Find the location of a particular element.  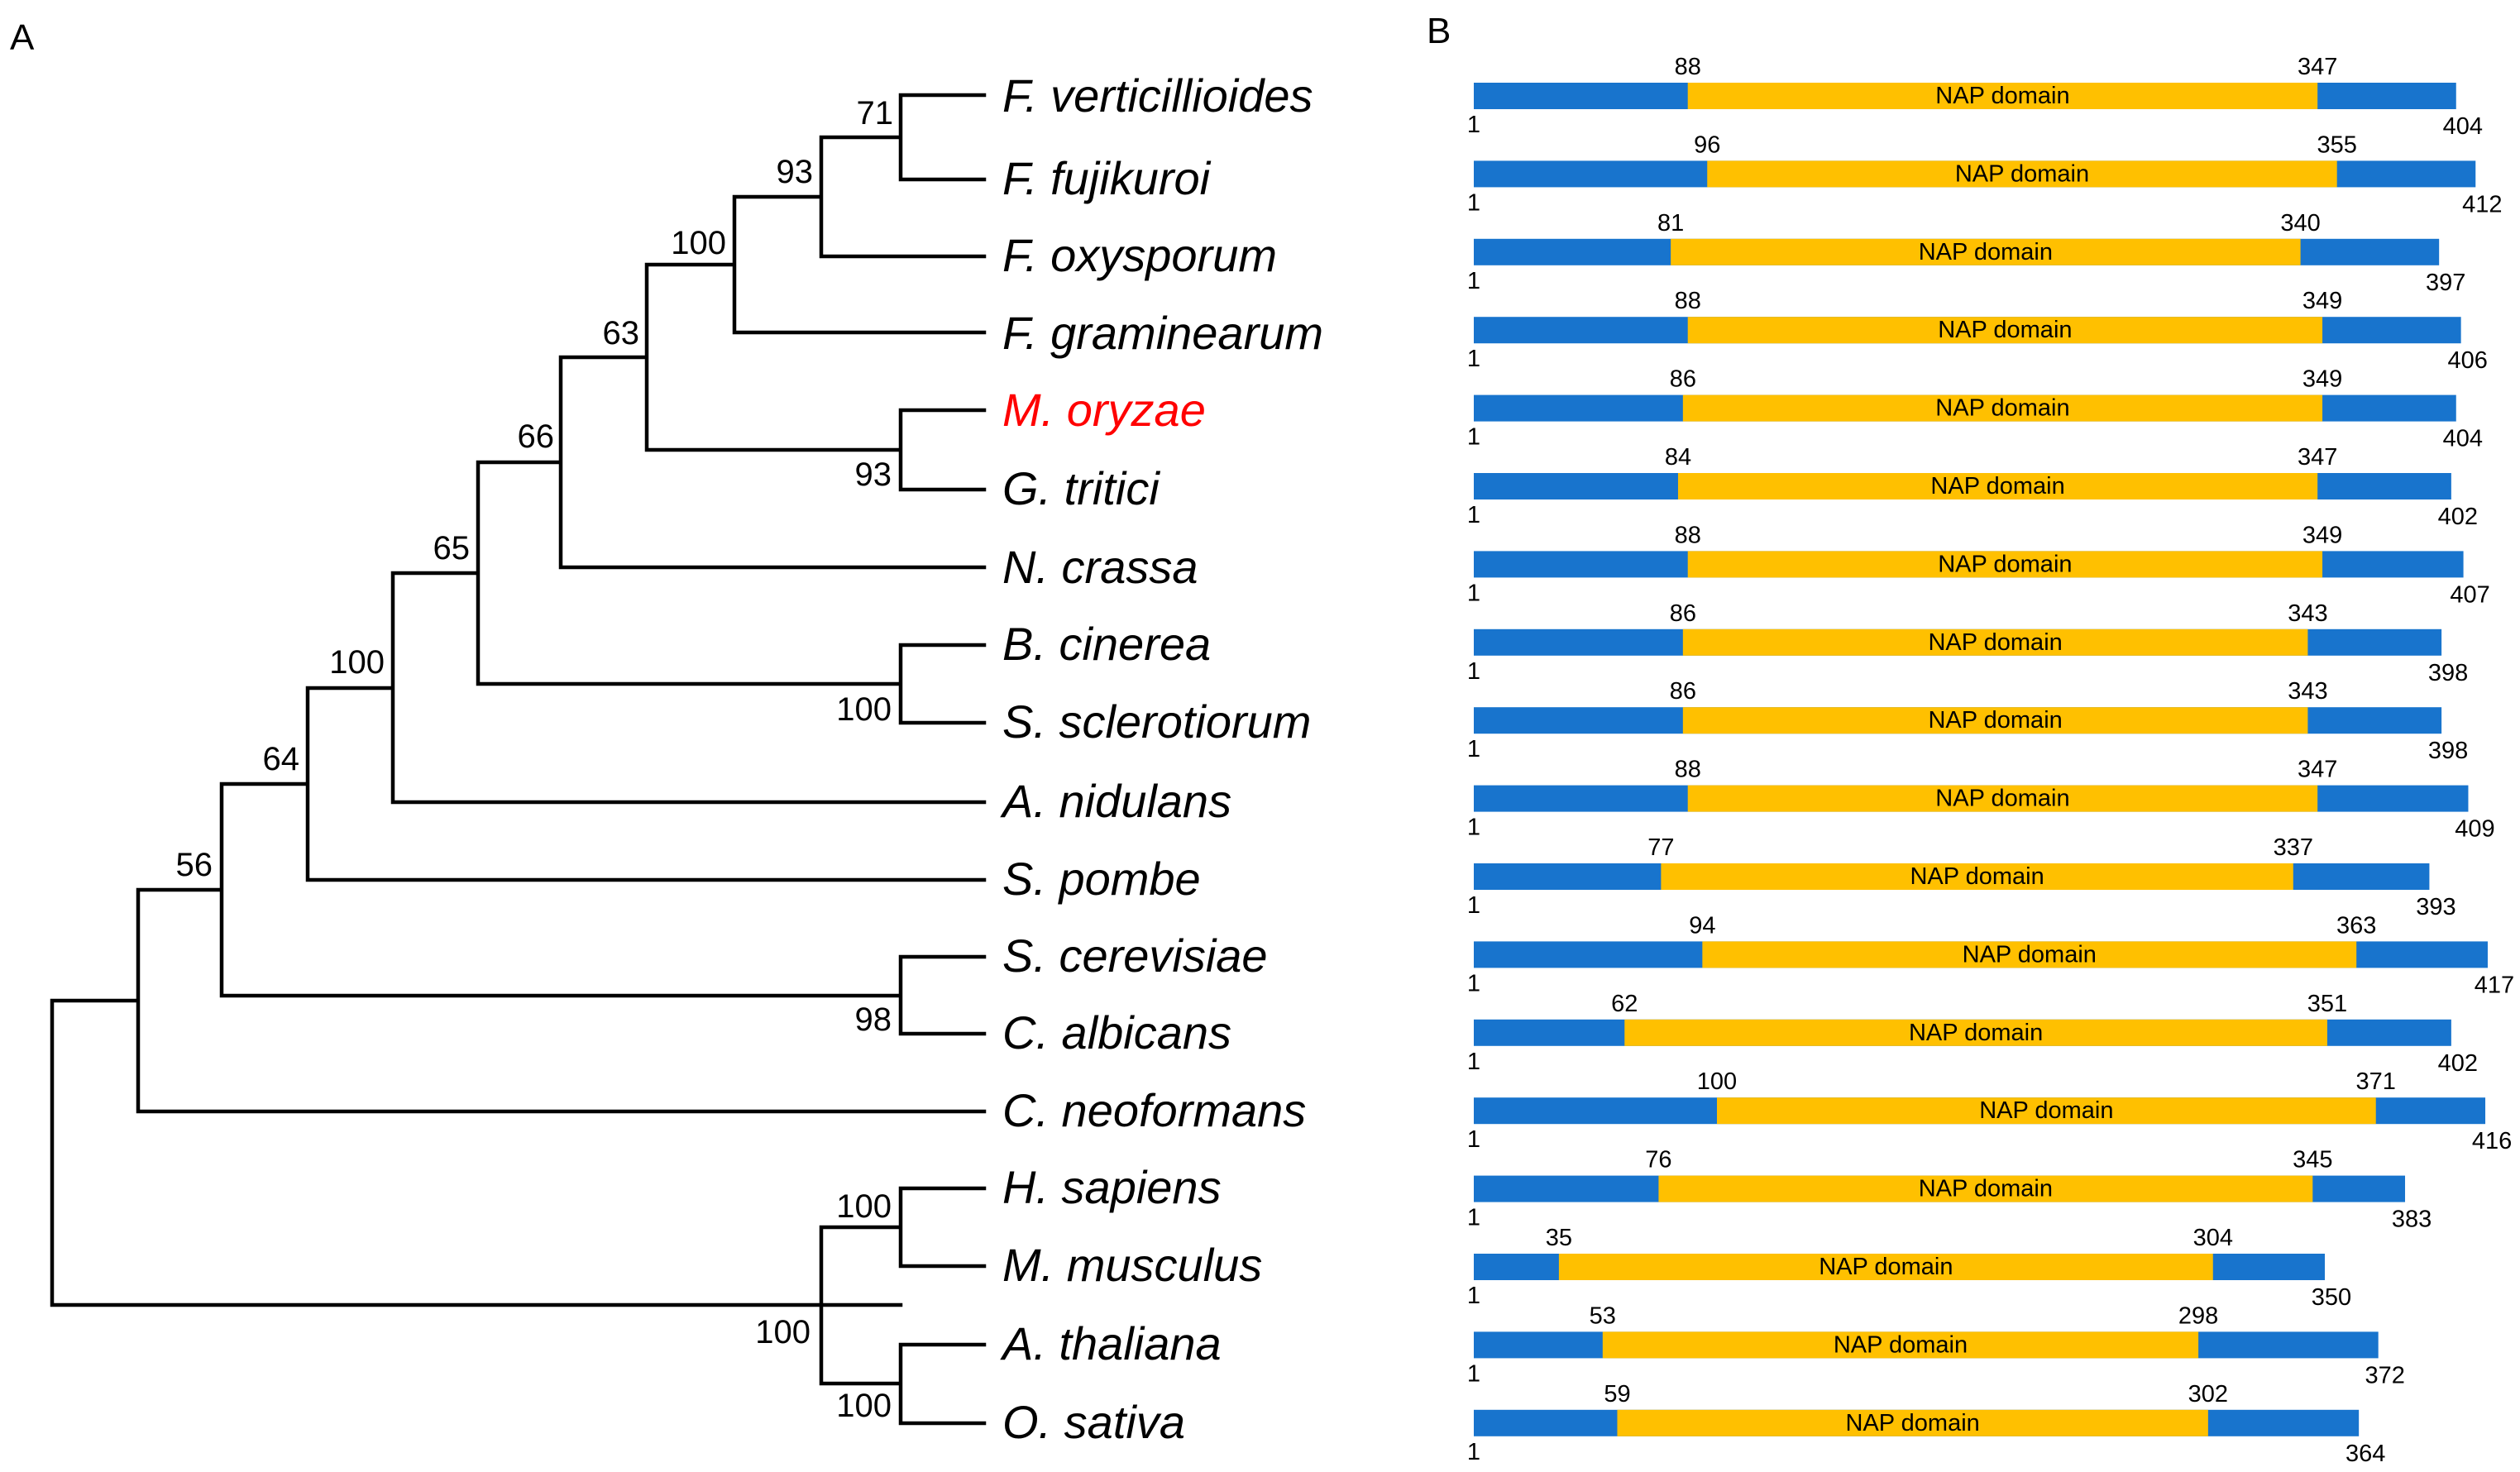

protein-row: NAP domain 88 347 1 404 is located at coordinates (1975, 97).